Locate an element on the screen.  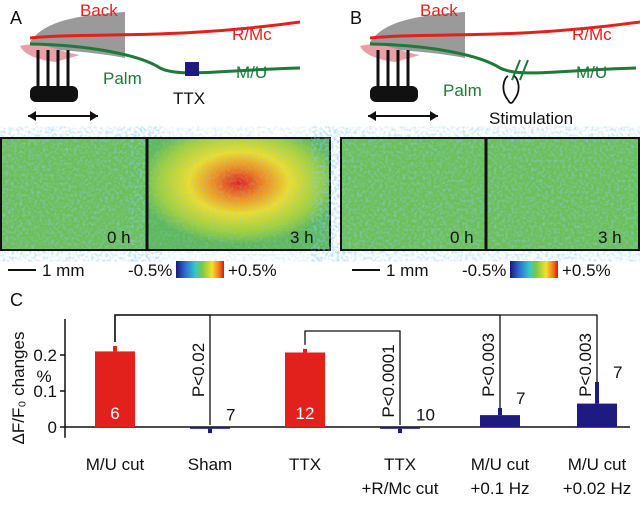
label-treatment: Stimulation is located at coordinates (531, 118).